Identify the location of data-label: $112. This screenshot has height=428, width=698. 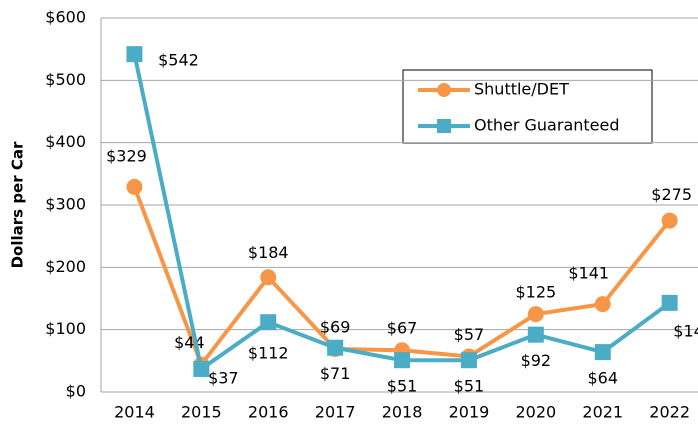
(268, 353).